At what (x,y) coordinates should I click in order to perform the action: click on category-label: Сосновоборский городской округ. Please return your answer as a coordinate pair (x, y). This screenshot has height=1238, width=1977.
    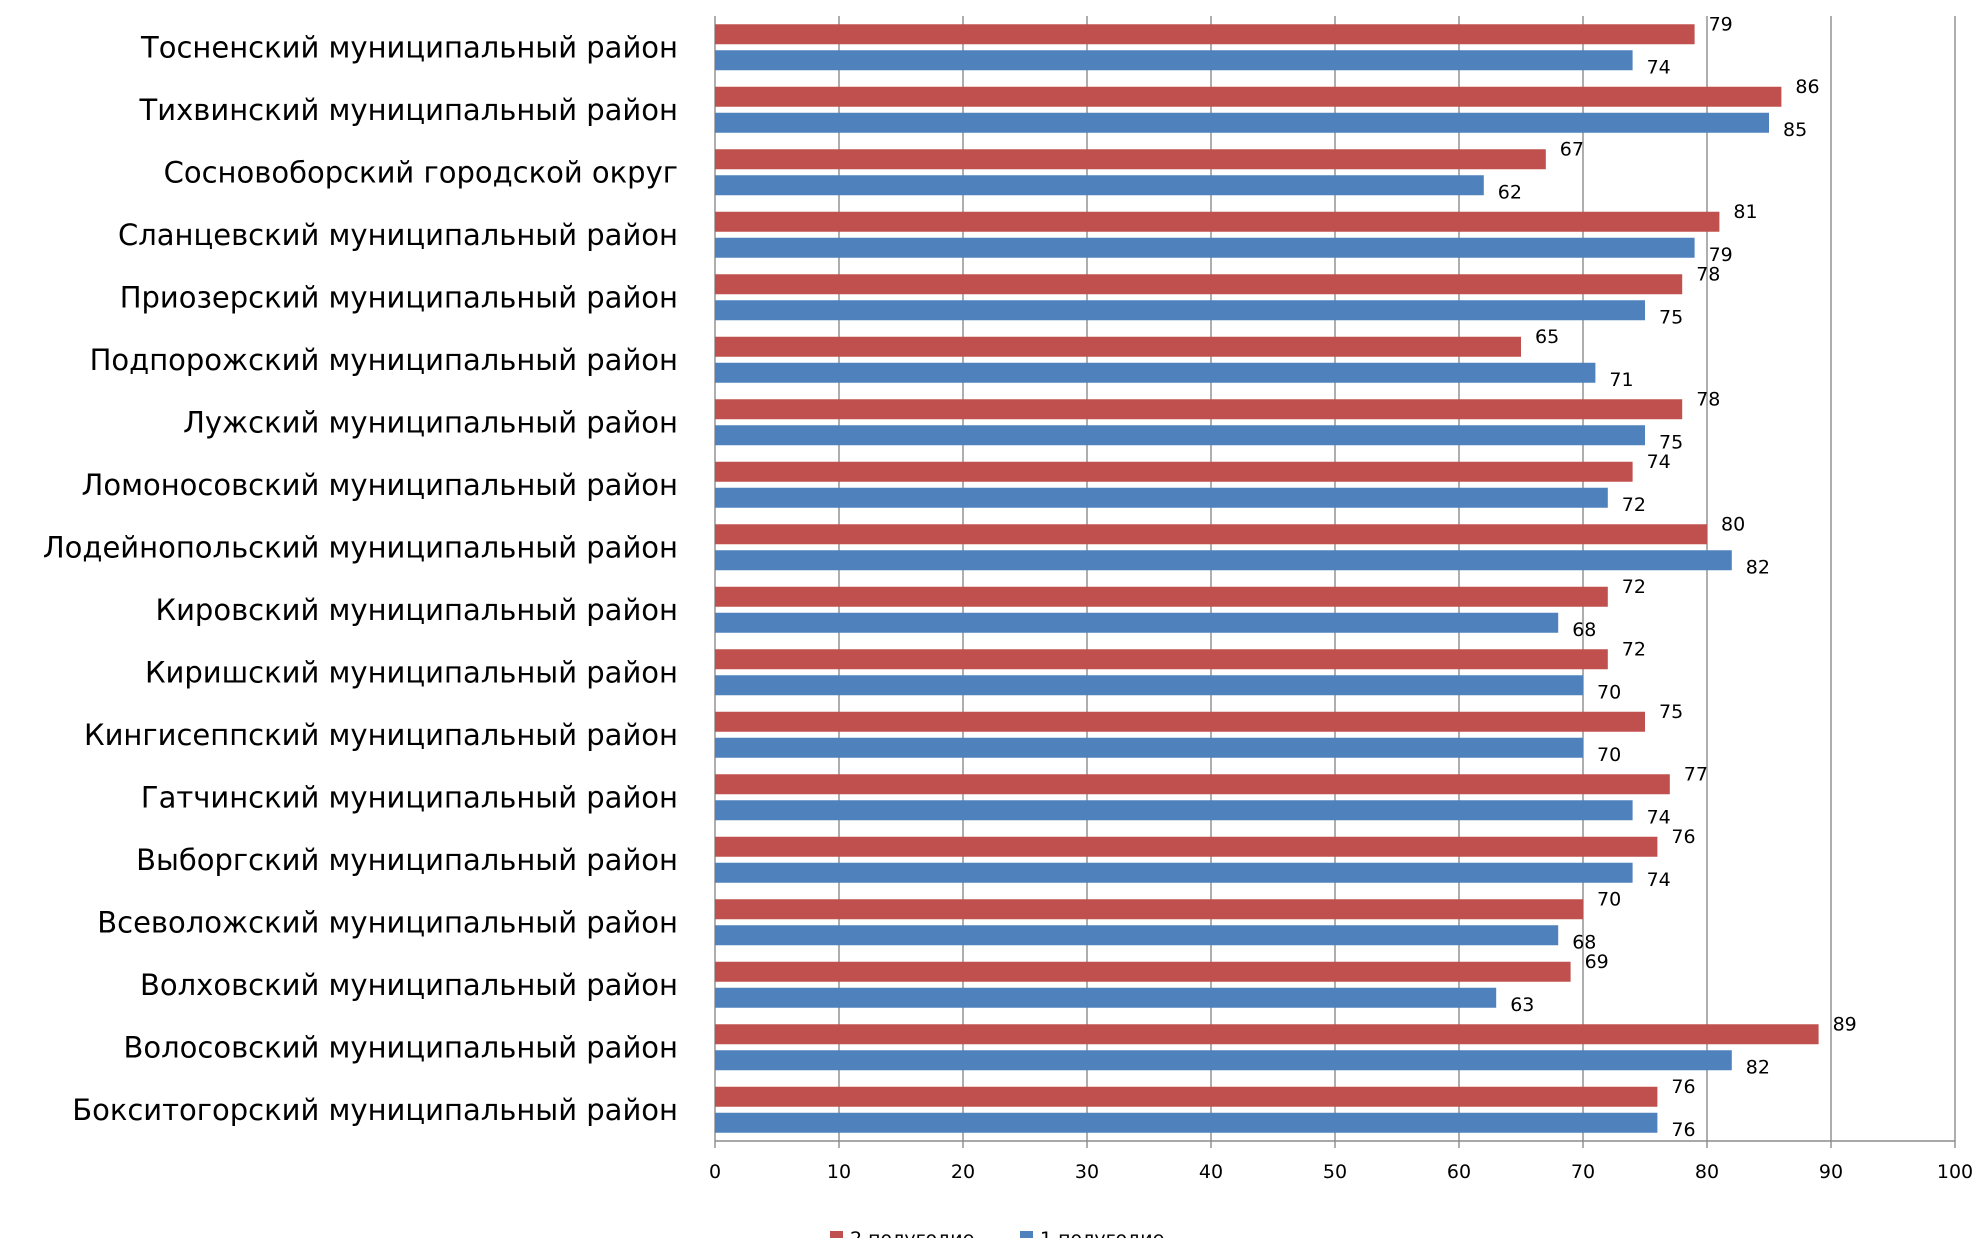
    Looking at the image, I should click on (421, 172).